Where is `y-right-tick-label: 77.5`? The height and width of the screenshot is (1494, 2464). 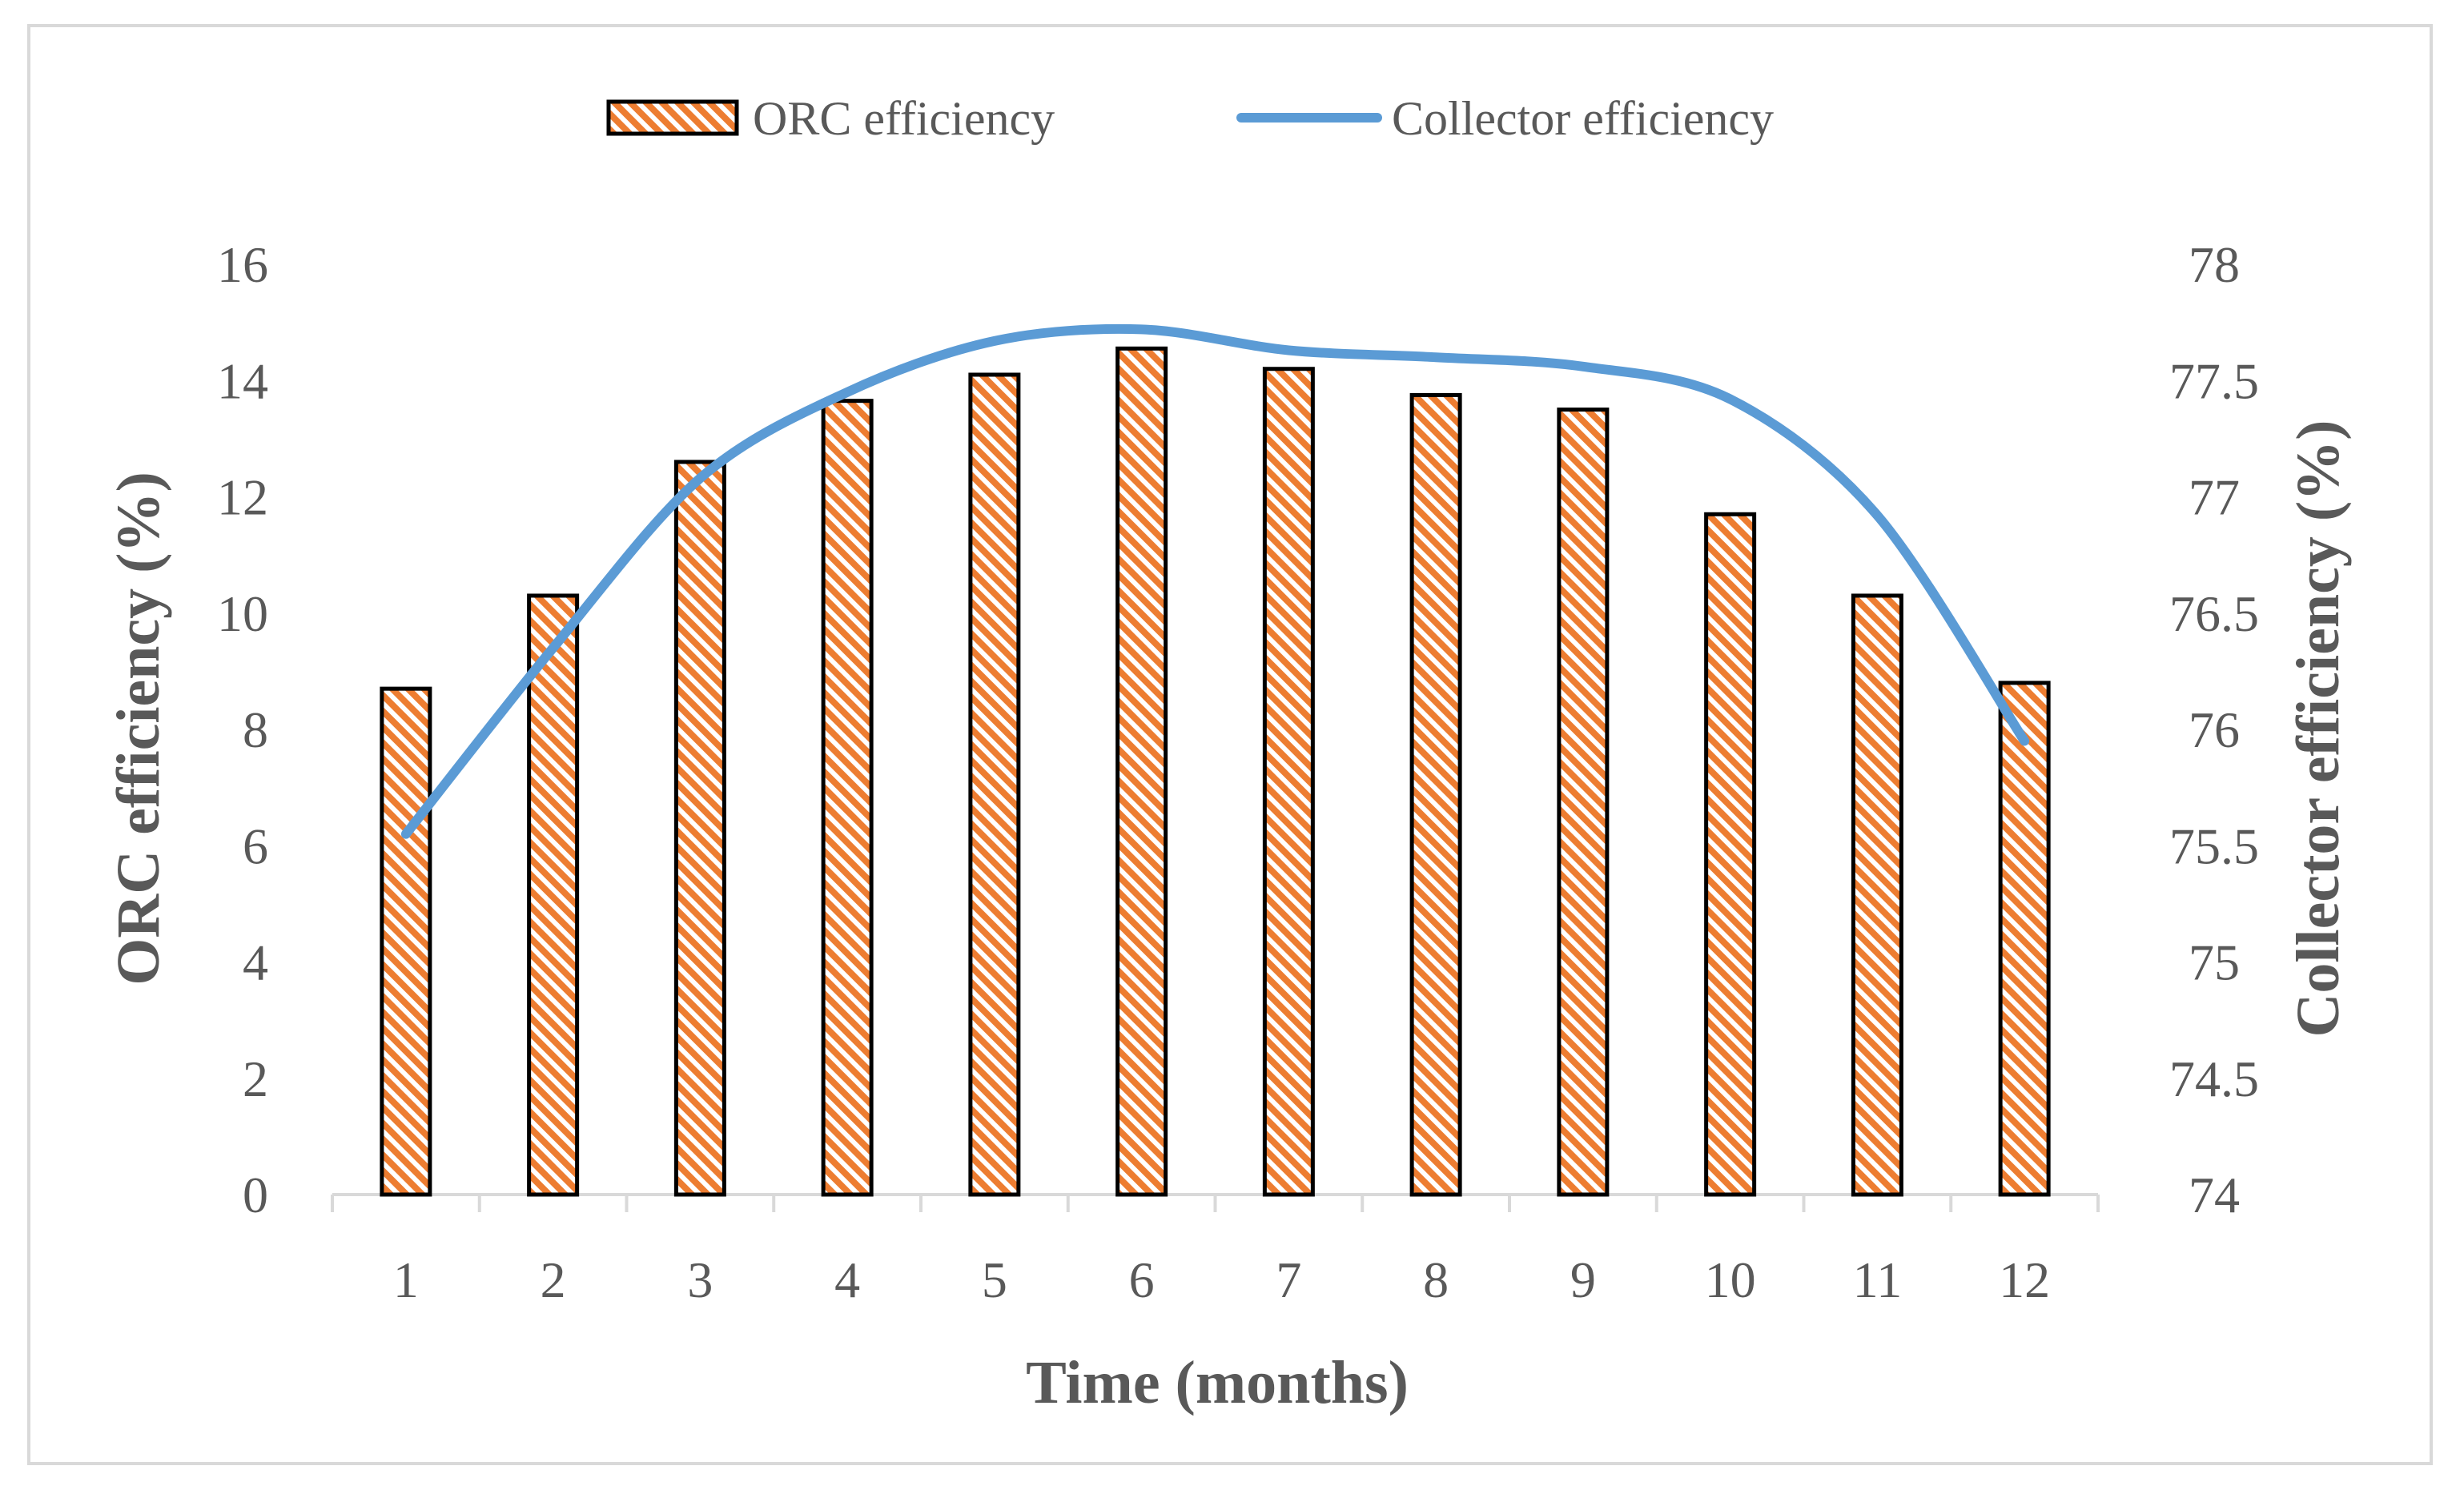 y-right-tick-label: 77.5 is located at coordinates (2214, 380).